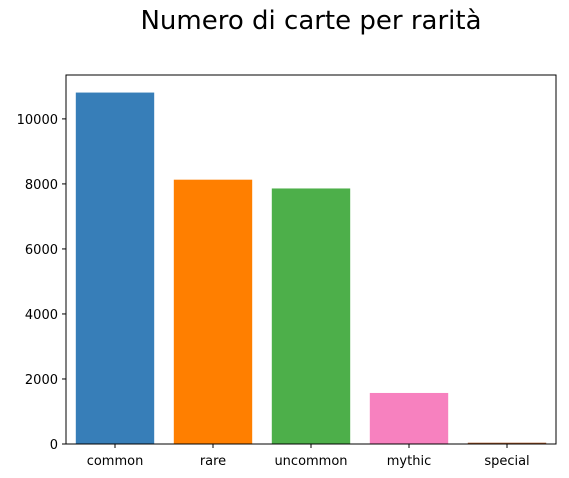 The image size is (569, 478). What do you see at coordinates (41, 283) in the screenshot?
I see `y-axis-ticks: 0 2000 4000 6000 8000 10000` at bounding box center [41, 283].